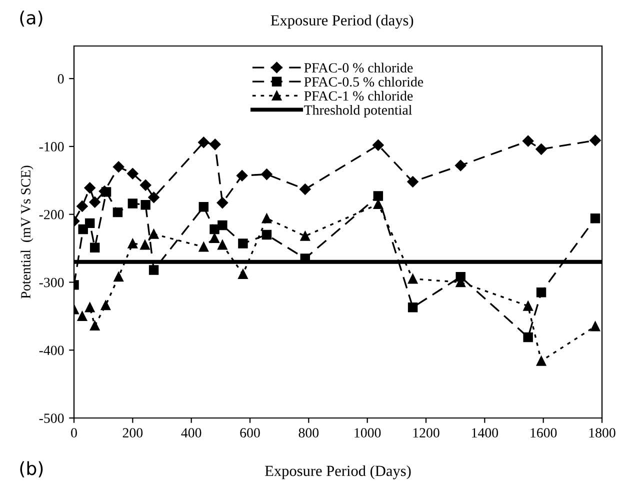 The height and width of the screenshot is (482, 622). Describe the element at coordinates (61, 79) in the screenshot. I see `y-tick-label: 0` at that location.